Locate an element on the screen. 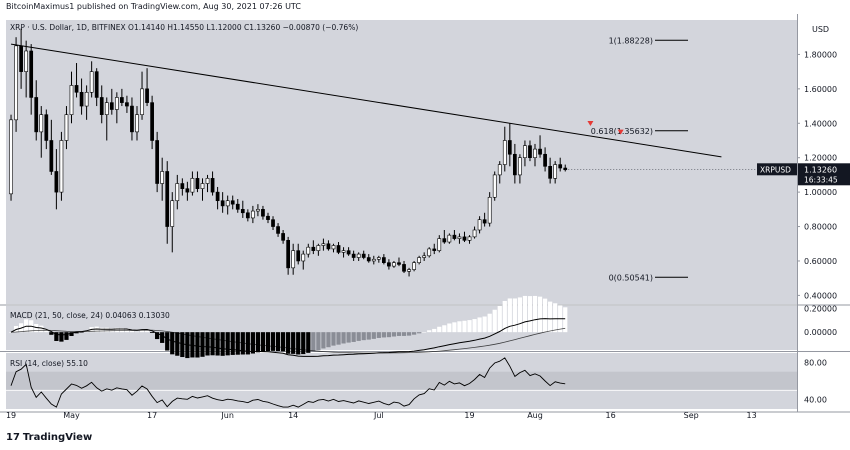 The height and width of the screenshot is (450, 850). symbol-badge-label: XRPUSD is located at coordinates (775, 169).